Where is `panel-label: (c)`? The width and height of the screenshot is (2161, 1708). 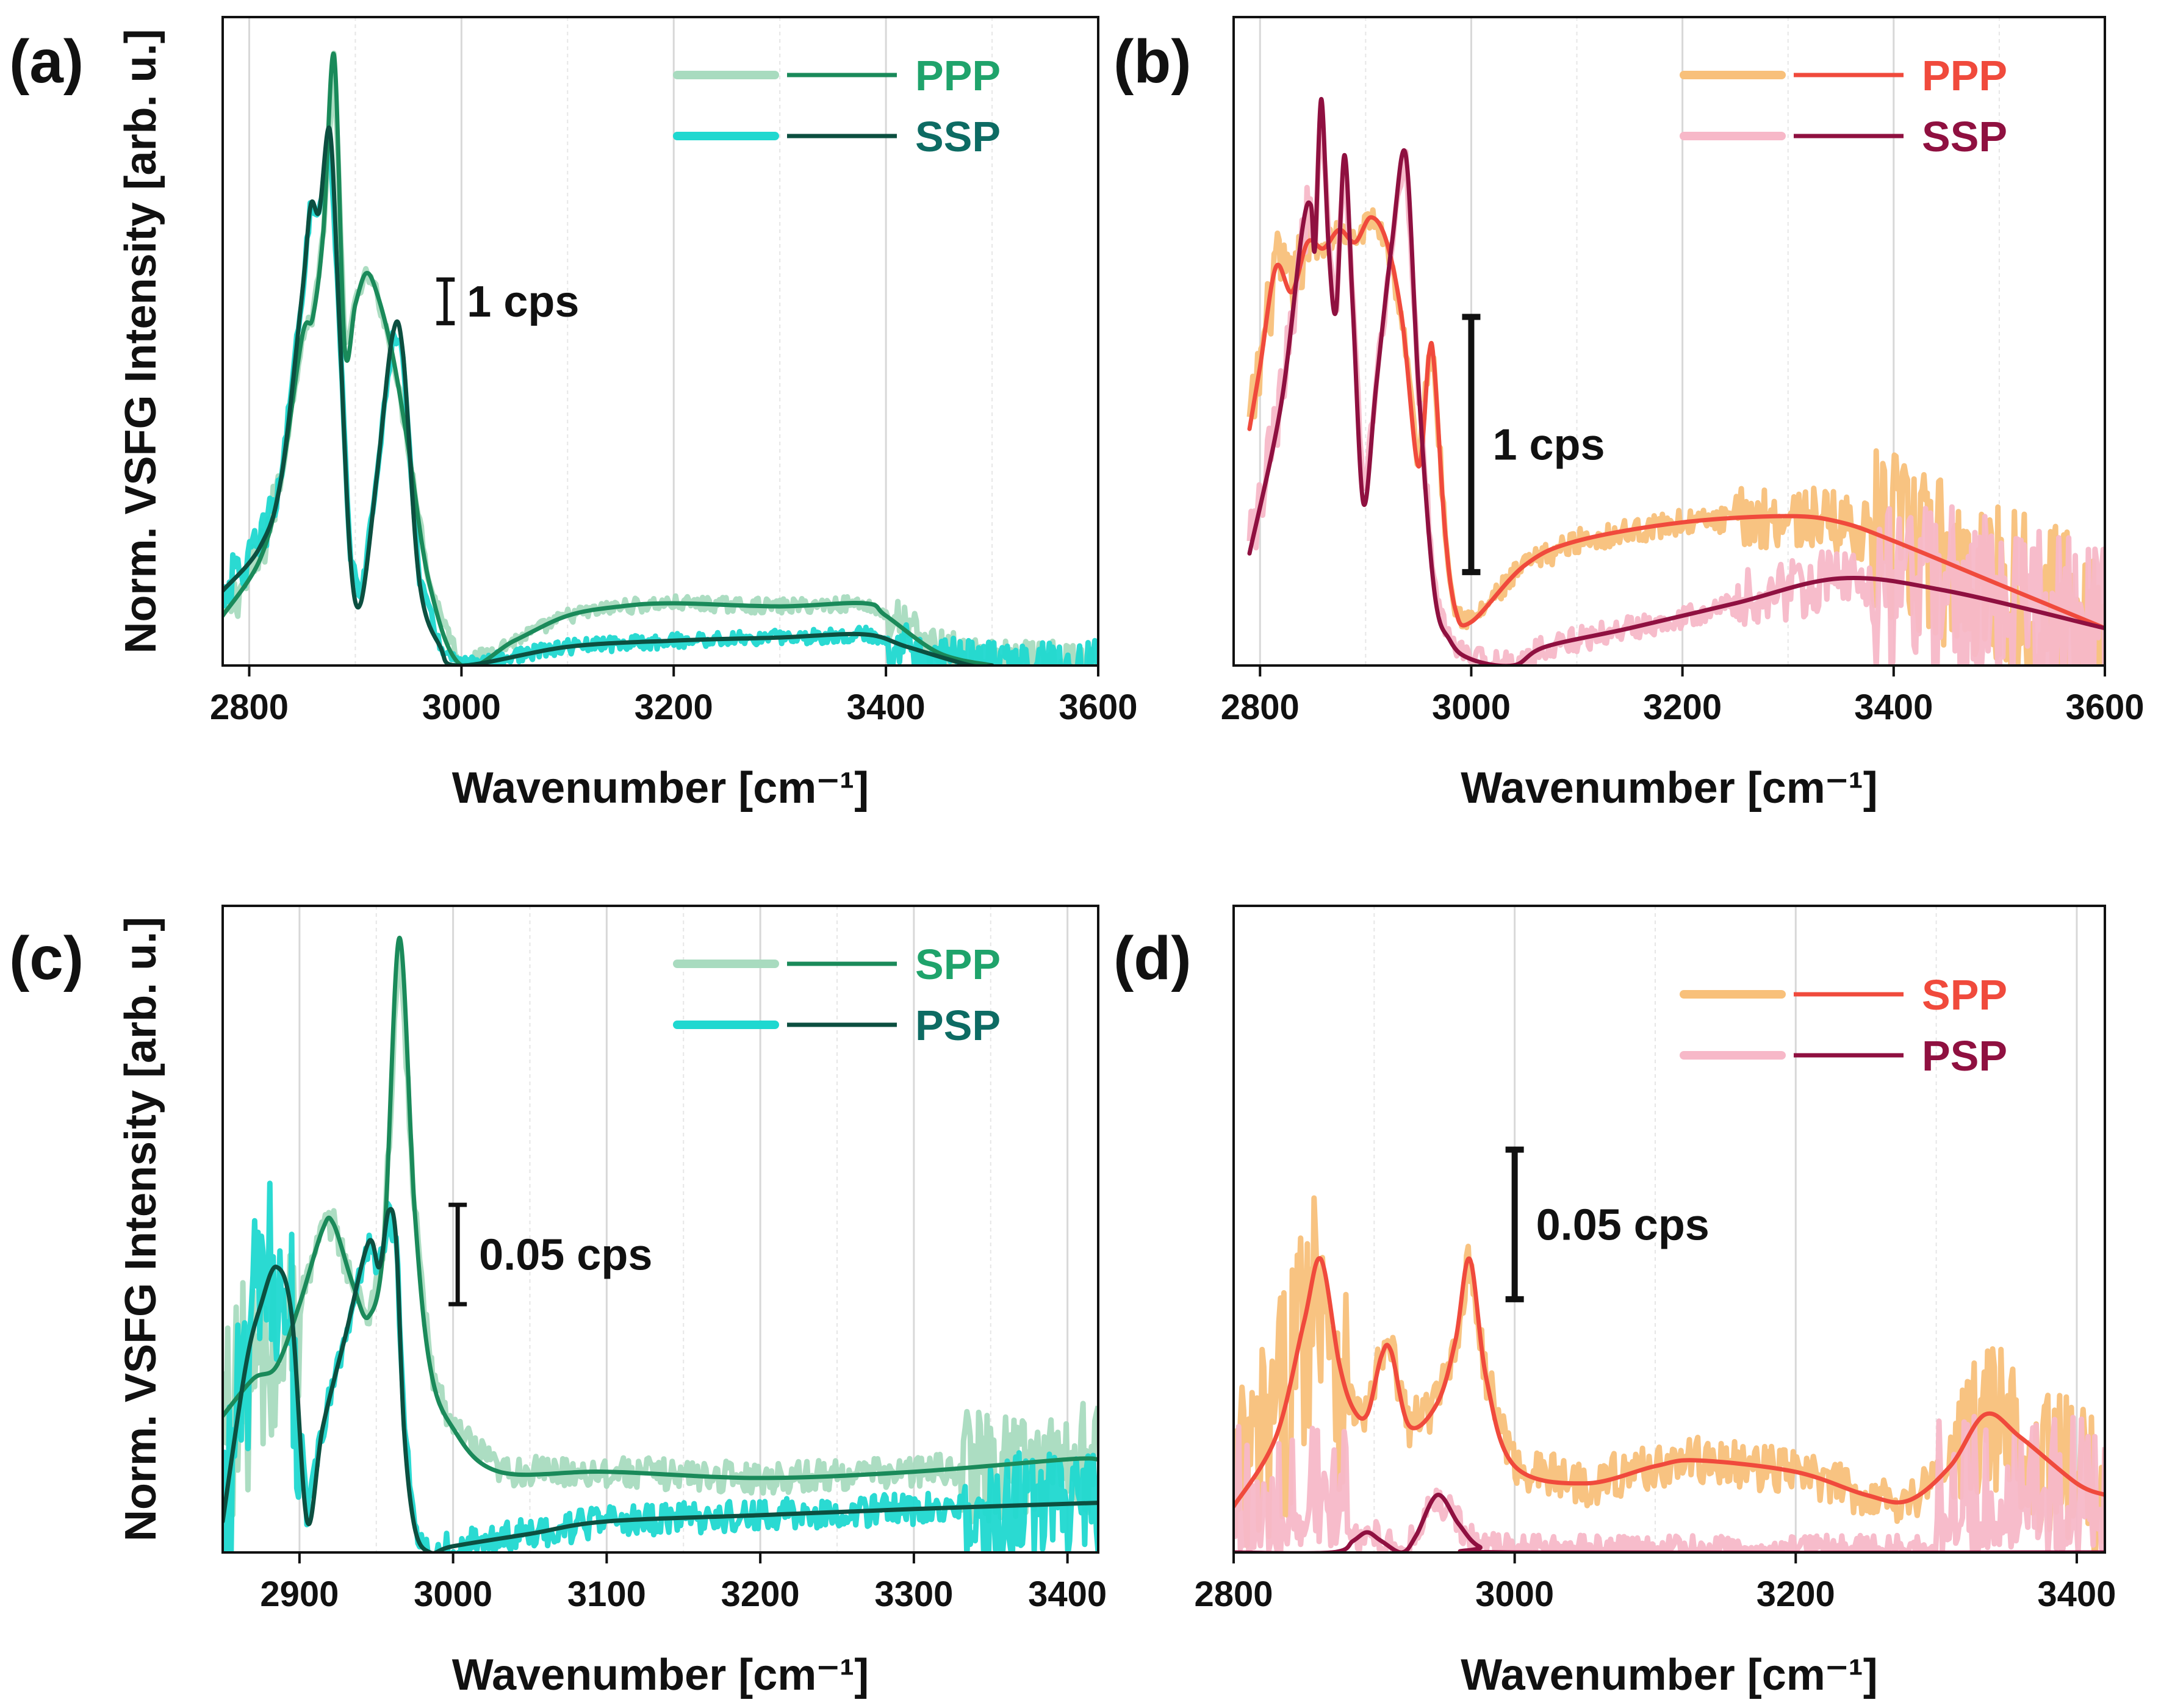 panel-label: (c) is located at coordinates (46, 958).